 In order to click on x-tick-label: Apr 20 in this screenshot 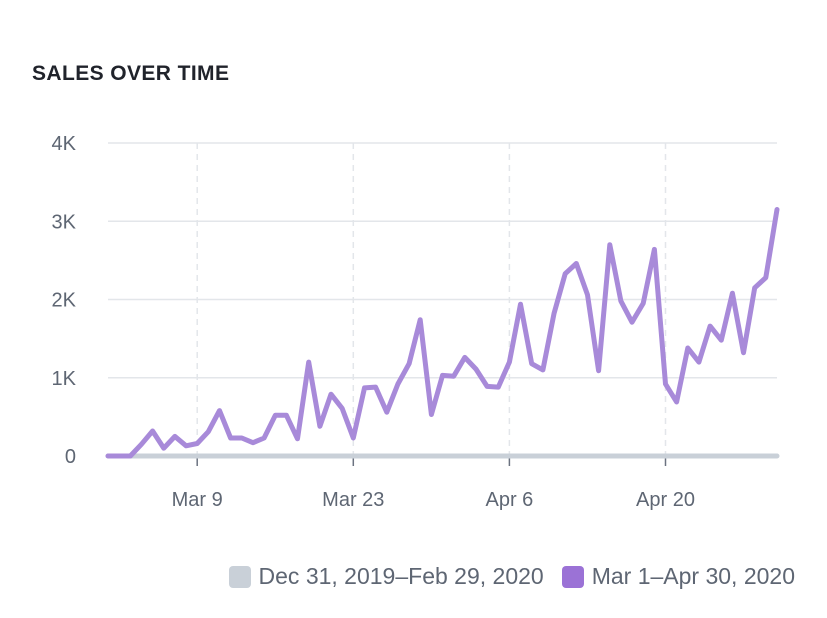, I will do `click(665, 500)`.